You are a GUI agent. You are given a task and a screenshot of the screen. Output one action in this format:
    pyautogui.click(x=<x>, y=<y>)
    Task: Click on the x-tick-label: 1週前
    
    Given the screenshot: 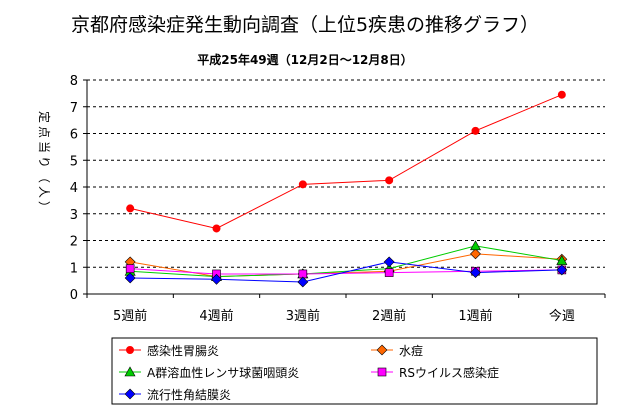 What is the action you would take?
    pyautogui.click(x=475, y=316)
    